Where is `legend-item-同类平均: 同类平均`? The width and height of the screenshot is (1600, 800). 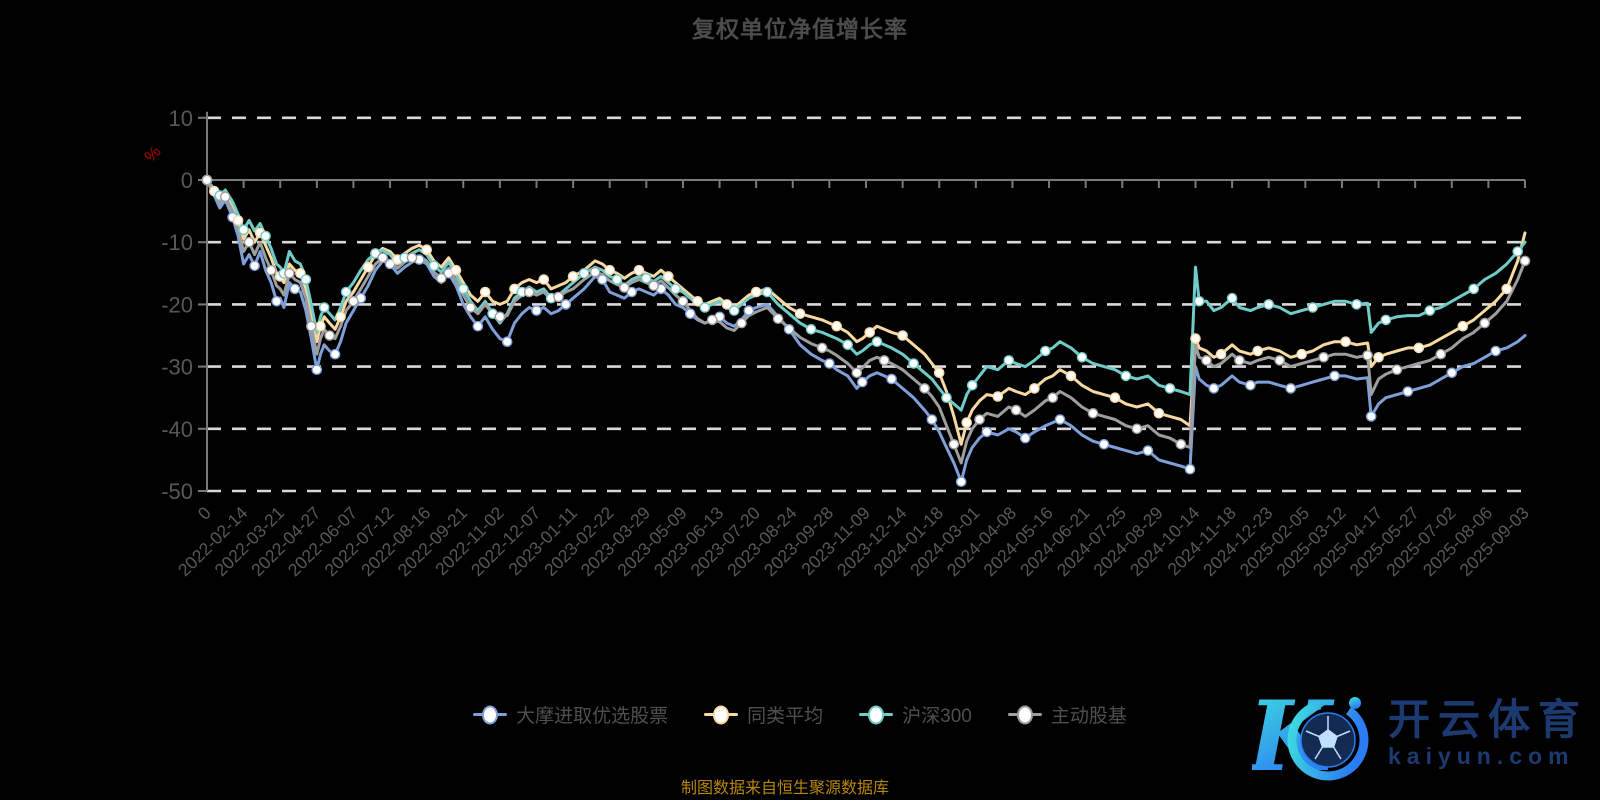 legend-item-同类平均: 同类平均 is located at coordinates (763, 714).